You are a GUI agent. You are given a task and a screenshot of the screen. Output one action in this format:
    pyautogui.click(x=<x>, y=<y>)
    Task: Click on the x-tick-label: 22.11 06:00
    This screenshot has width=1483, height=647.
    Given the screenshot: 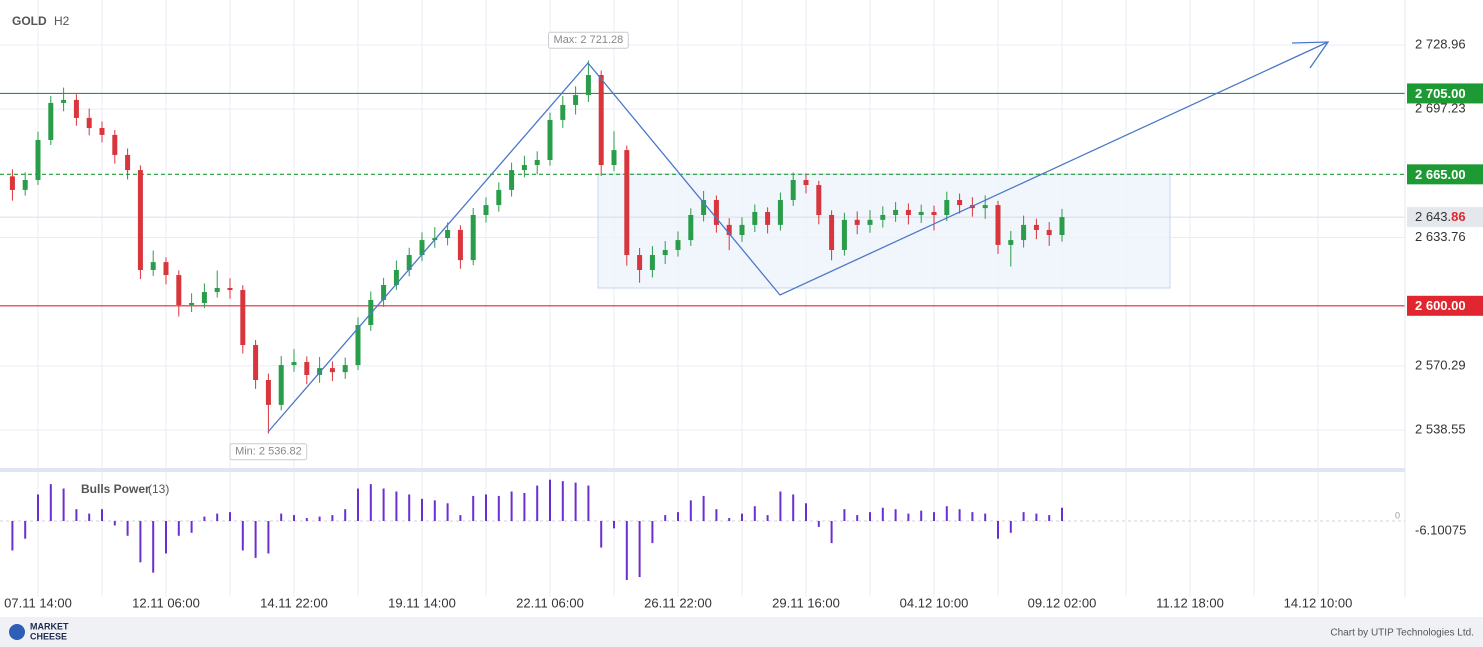 What is the action you would take?
    pyautogui.click(x=550, y=602)
    